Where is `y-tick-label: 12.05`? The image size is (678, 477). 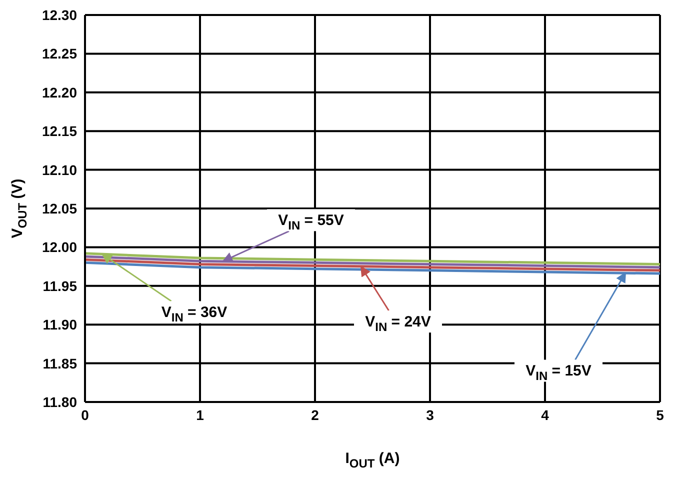
y-tick-label: 12.05 is located at coordinates (60, 208).